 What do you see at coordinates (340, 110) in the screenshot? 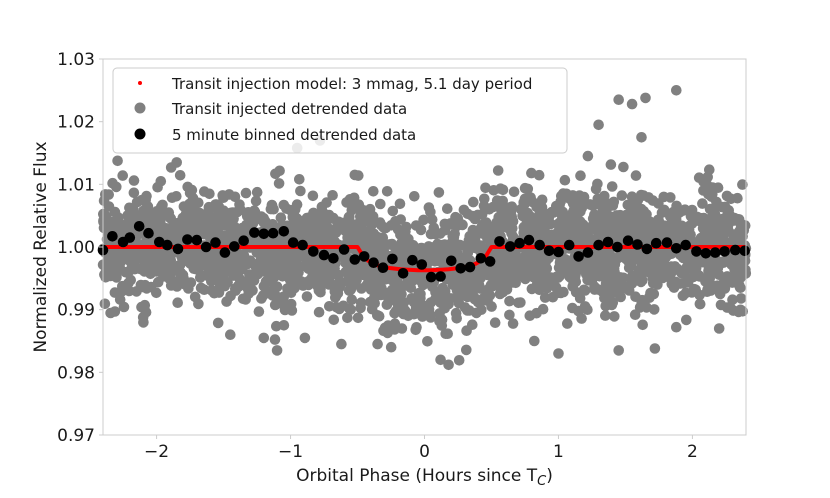
I see `legend-box` at bounding box center [340, 110].